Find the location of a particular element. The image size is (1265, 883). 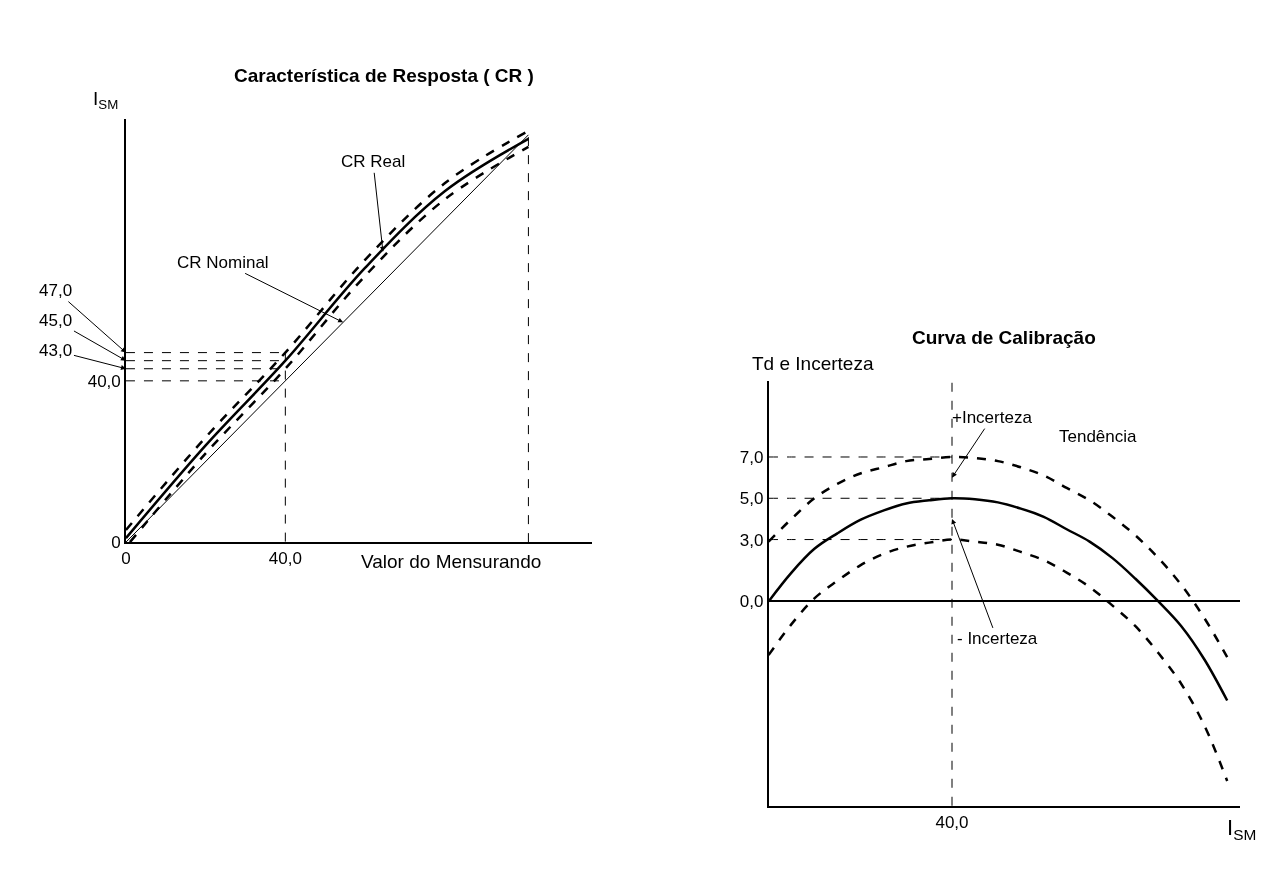

y-tick-label: 0,0 is located at coordinates (751, 602).